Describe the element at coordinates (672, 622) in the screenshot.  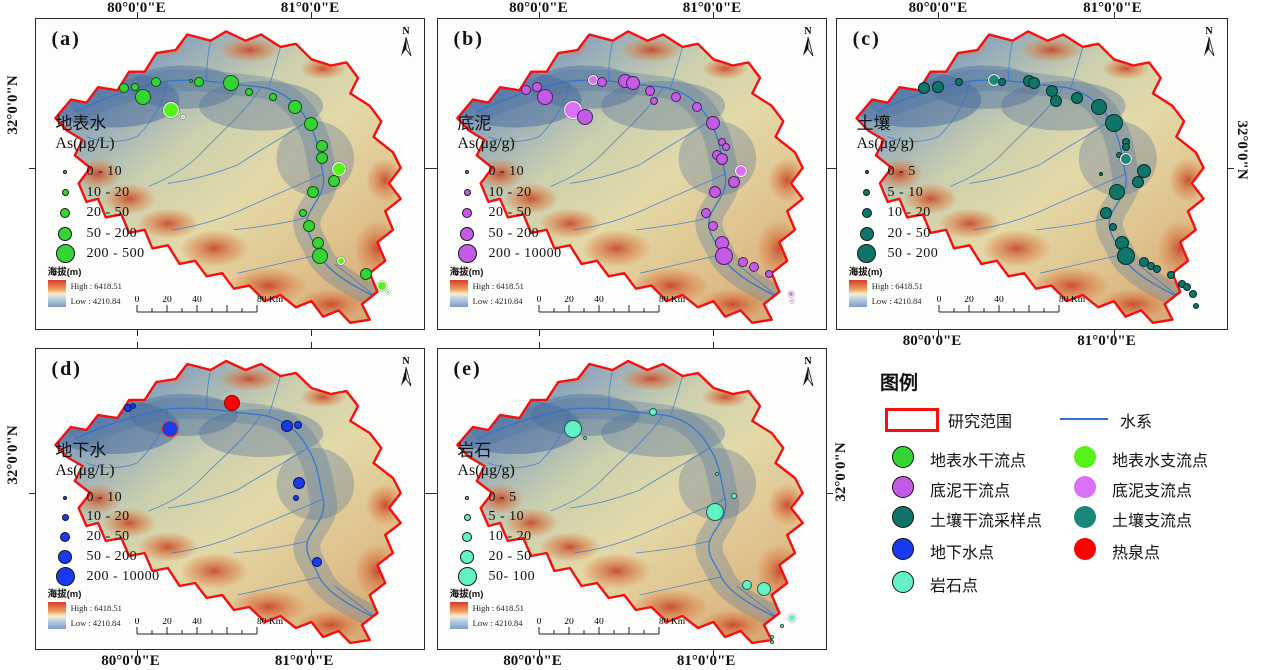
I see `scalebar-label: 80 Km` at that location.